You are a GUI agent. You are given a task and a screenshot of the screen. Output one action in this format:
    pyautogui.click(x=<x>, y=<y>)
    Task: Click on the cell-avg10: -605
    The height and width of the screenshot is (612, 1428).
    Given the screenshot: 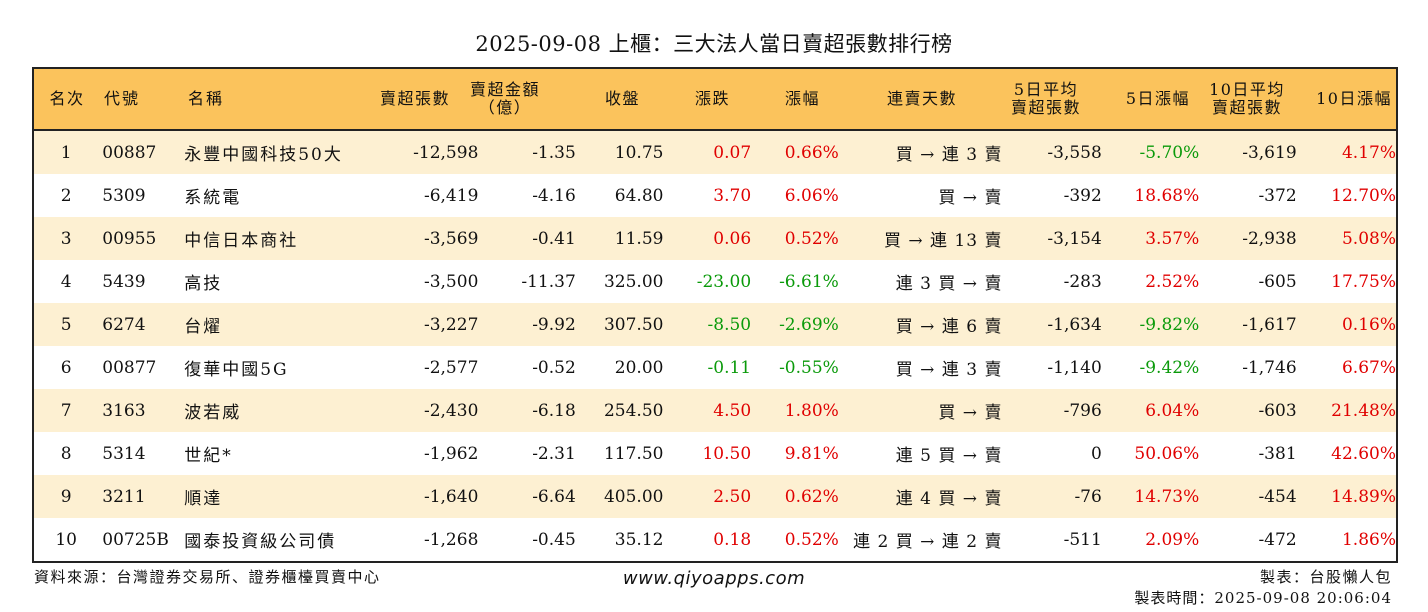 What is the action you would take?
    pyautogui.click(x=1277, y=281)
    